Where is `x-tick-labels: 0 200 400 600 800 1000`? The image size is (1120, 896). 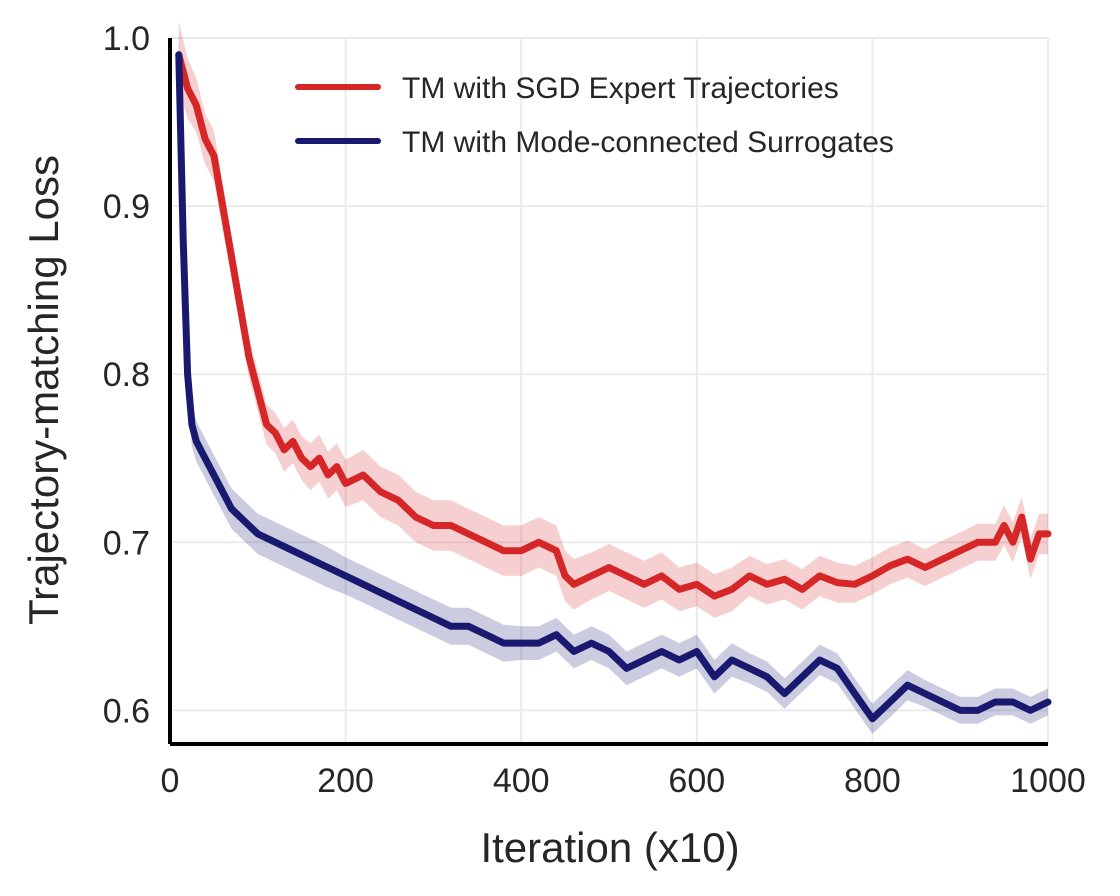
x-tick-labels: 0 200 400 600 800 1000 is located at coordinates (623, 781).